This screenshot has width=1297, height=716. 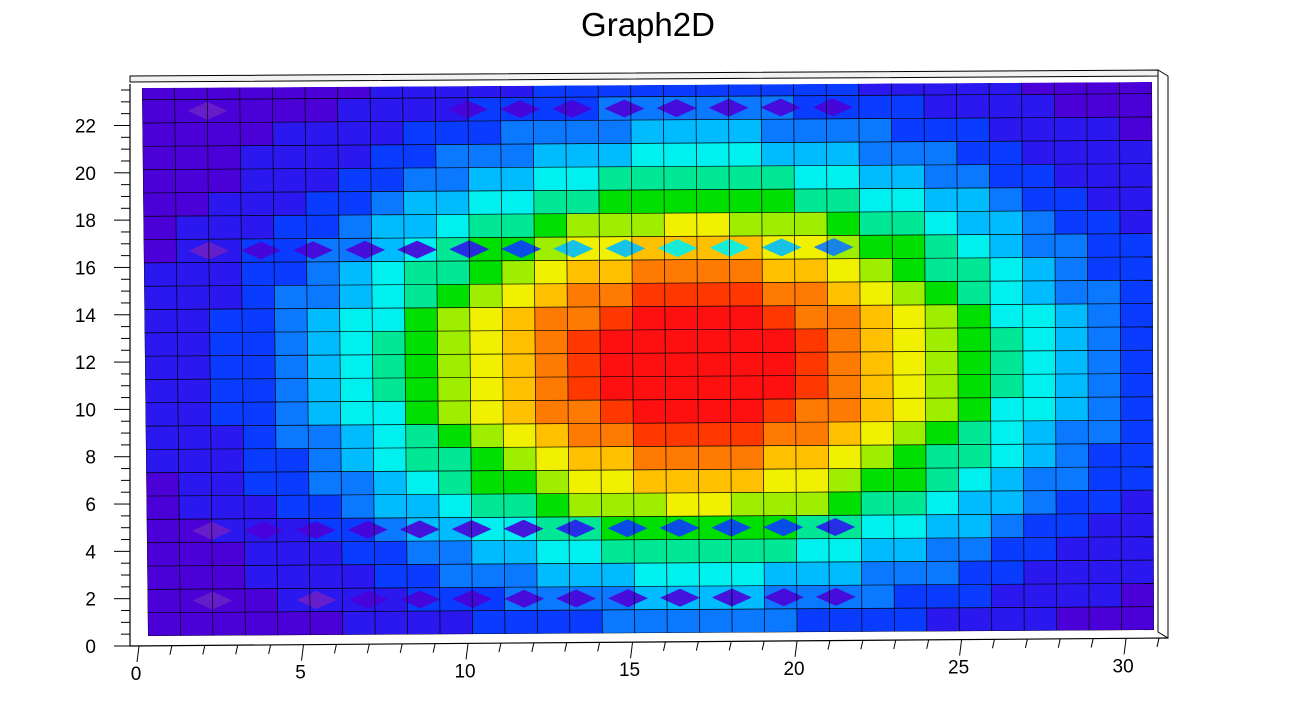 What do you see at coordinates (86, 316) in the screenshot?
I see `y-tick-label: 14` at bounding box center [86, 316].